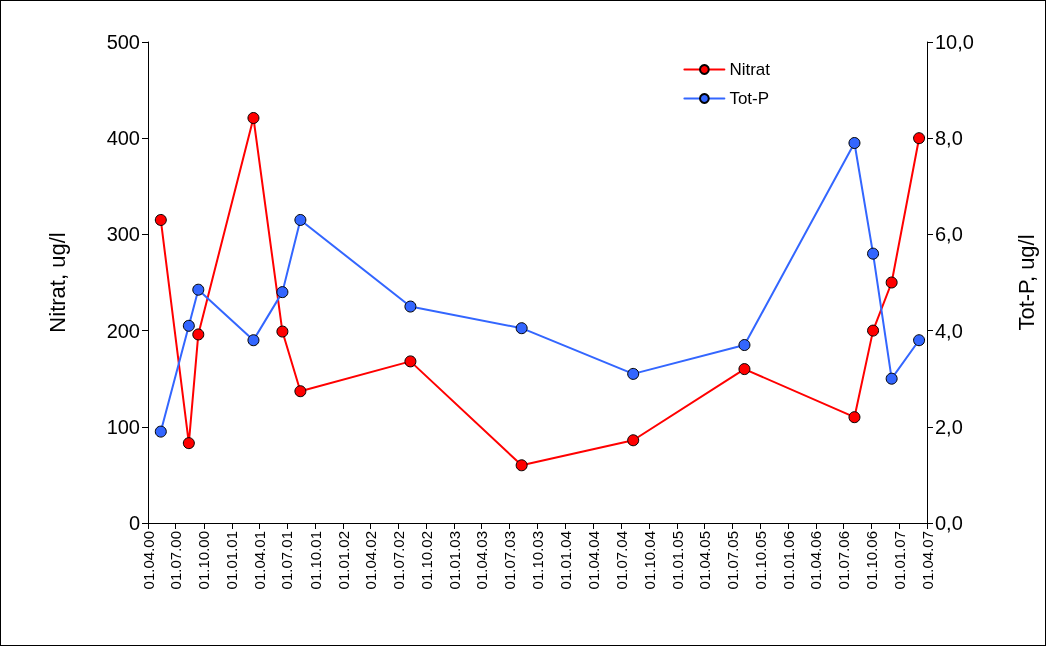  What do you see at coordinates (949, 523) in the screenshot?
I see `y2-tick-label: 0,0` at bounding box center [949, 523].